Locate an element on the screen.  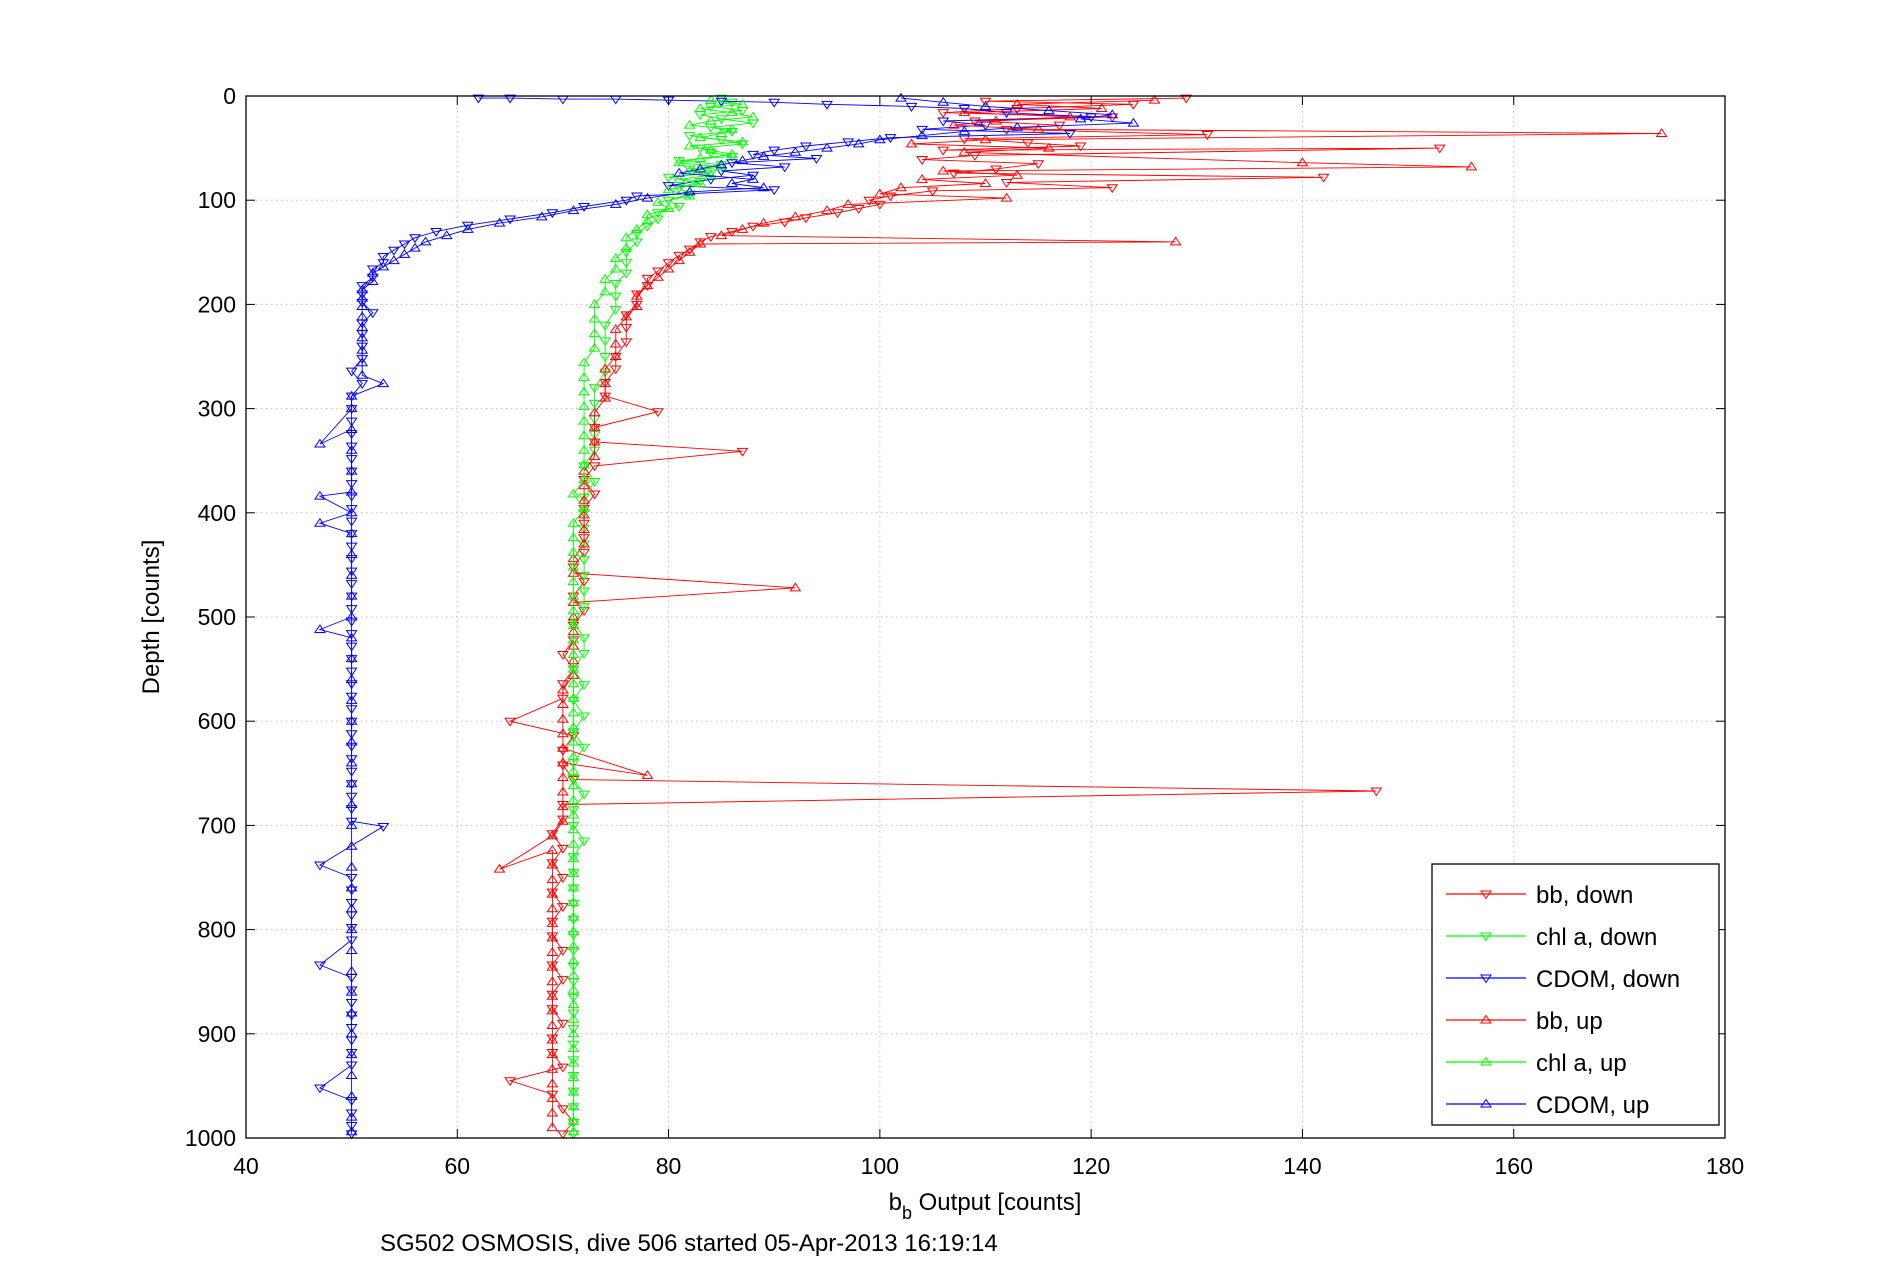
legend-item: bb, up is located at coordinates (1524, 1021).